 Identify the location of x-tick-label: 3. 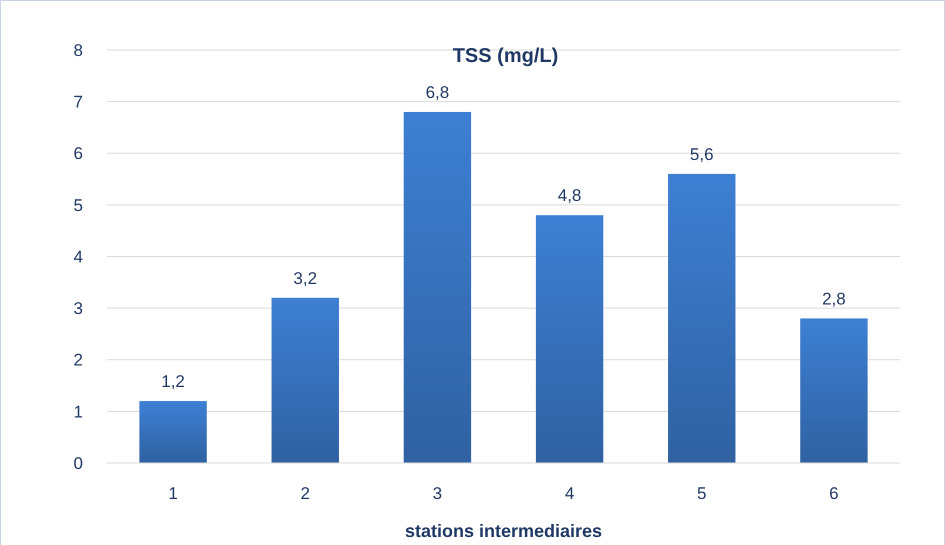
(437, 493).